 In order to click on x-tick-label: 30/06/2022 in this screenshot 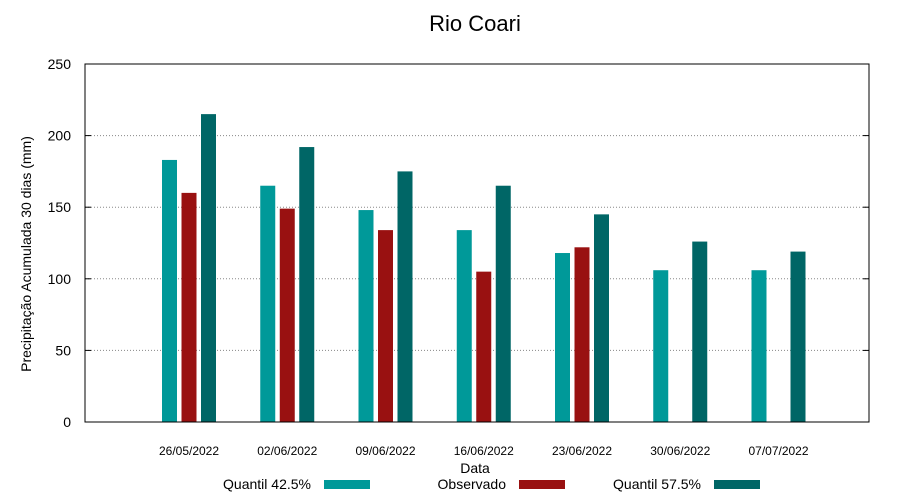, I will do `click(680, 451)`.